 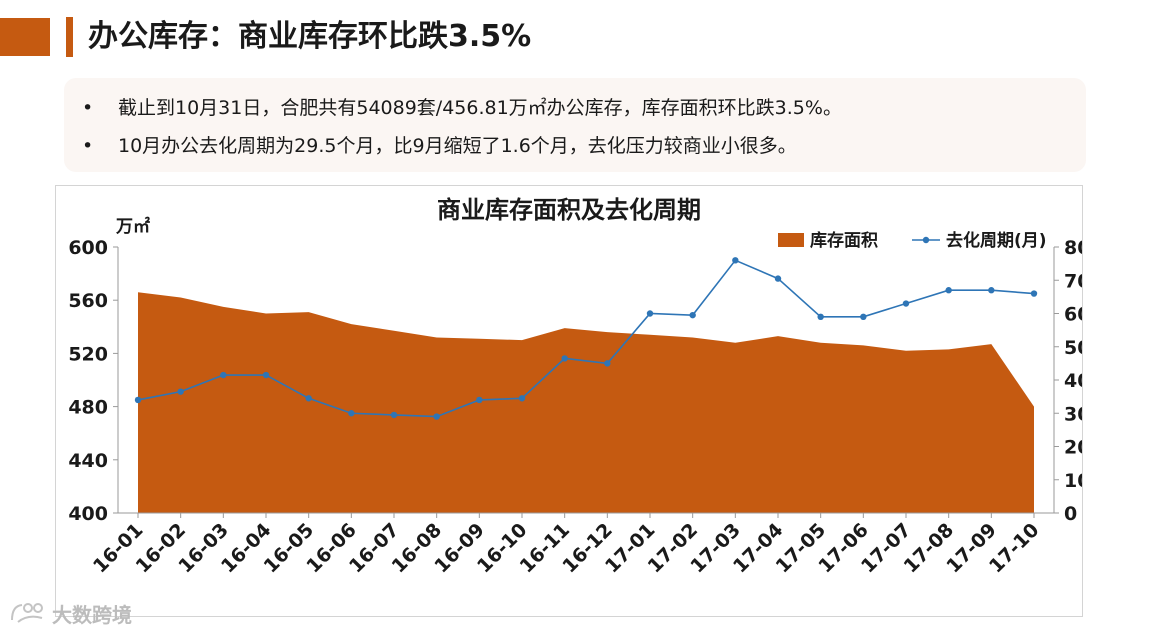 I want to click on right-tick-label: 20, so click(x=1073, y=448).